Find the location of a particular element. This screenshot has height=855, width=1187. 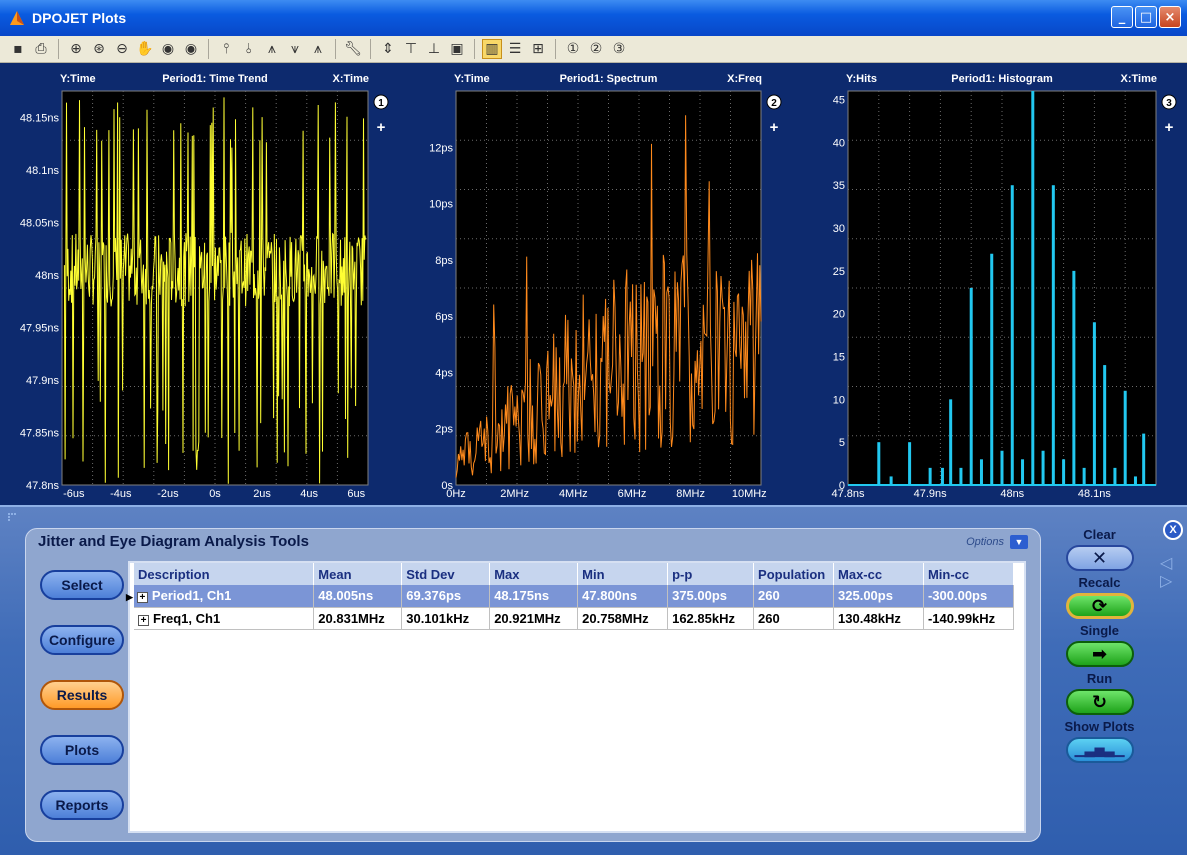

col-population: Population is located at coordinates (794, 574).